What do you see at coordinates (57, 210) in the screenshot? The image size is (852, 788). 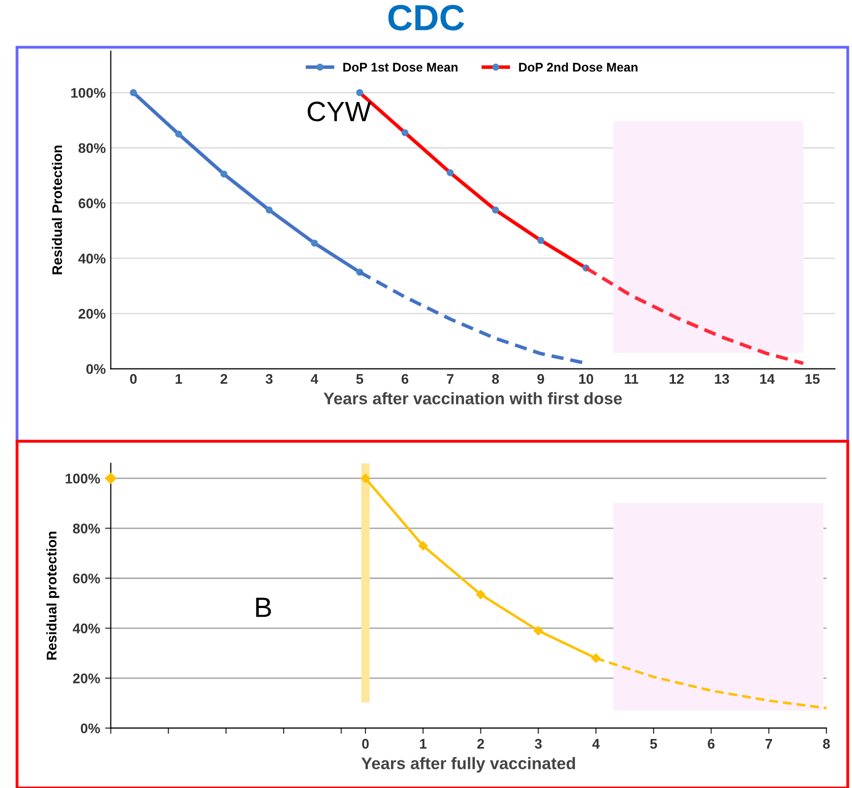 I see `y-axis-title: Residual Protection` at bounding box center [57, 210].